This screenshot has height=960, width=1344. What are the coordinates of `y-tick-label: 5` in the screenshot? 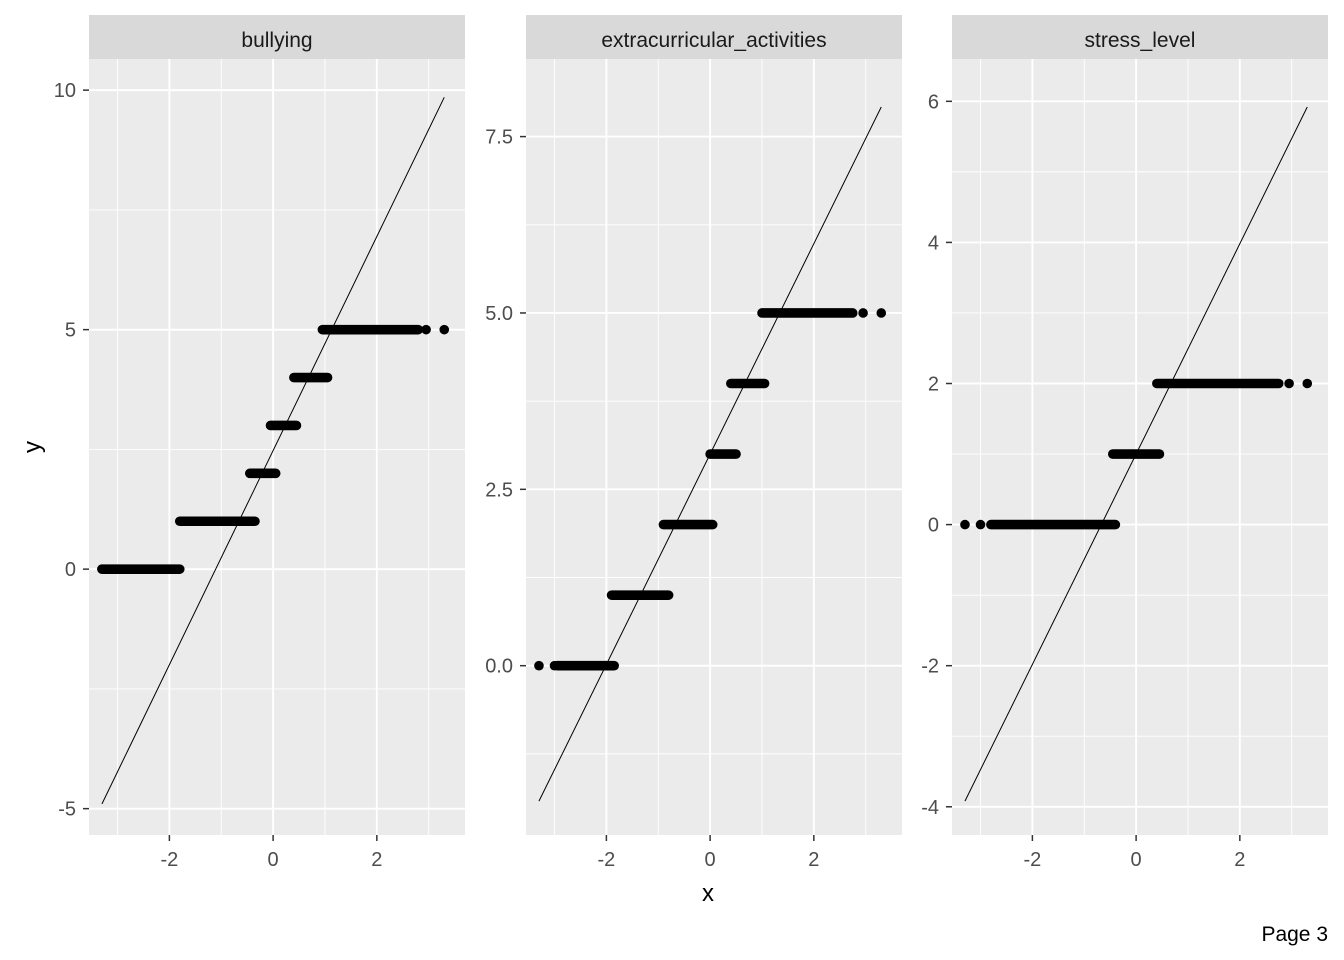 It's located at (70, 331).